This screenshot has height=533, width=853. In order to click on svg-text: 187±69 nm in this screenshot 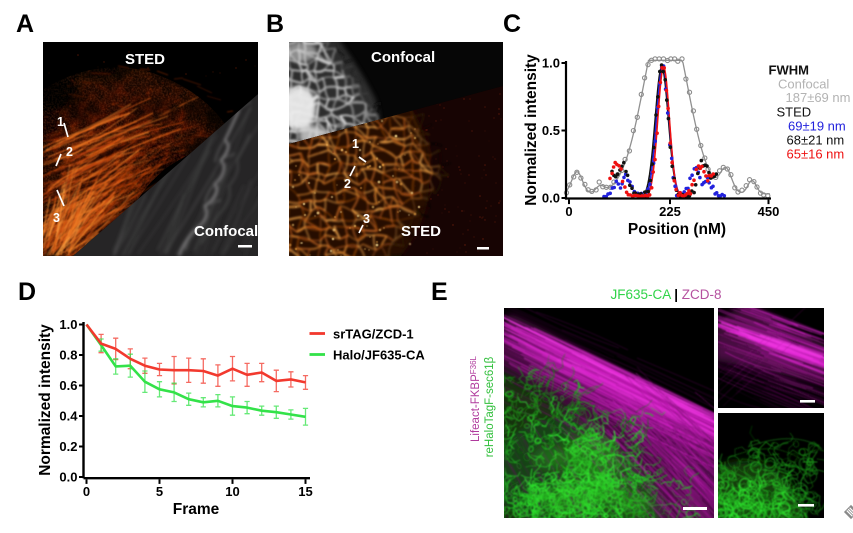, I will do `click(818, 97)`.